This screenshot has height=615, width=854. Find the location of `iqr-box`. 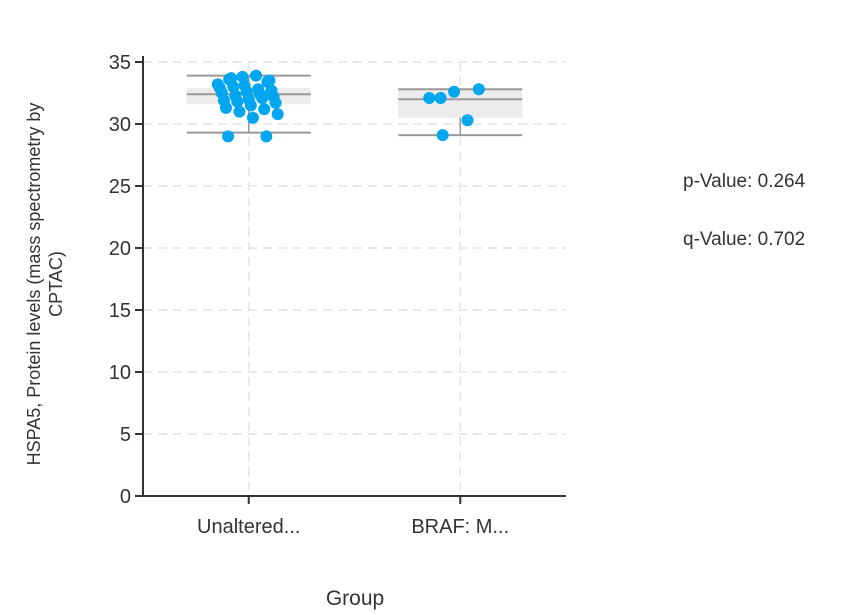

iqr-box is located at coordinates (460, 103).